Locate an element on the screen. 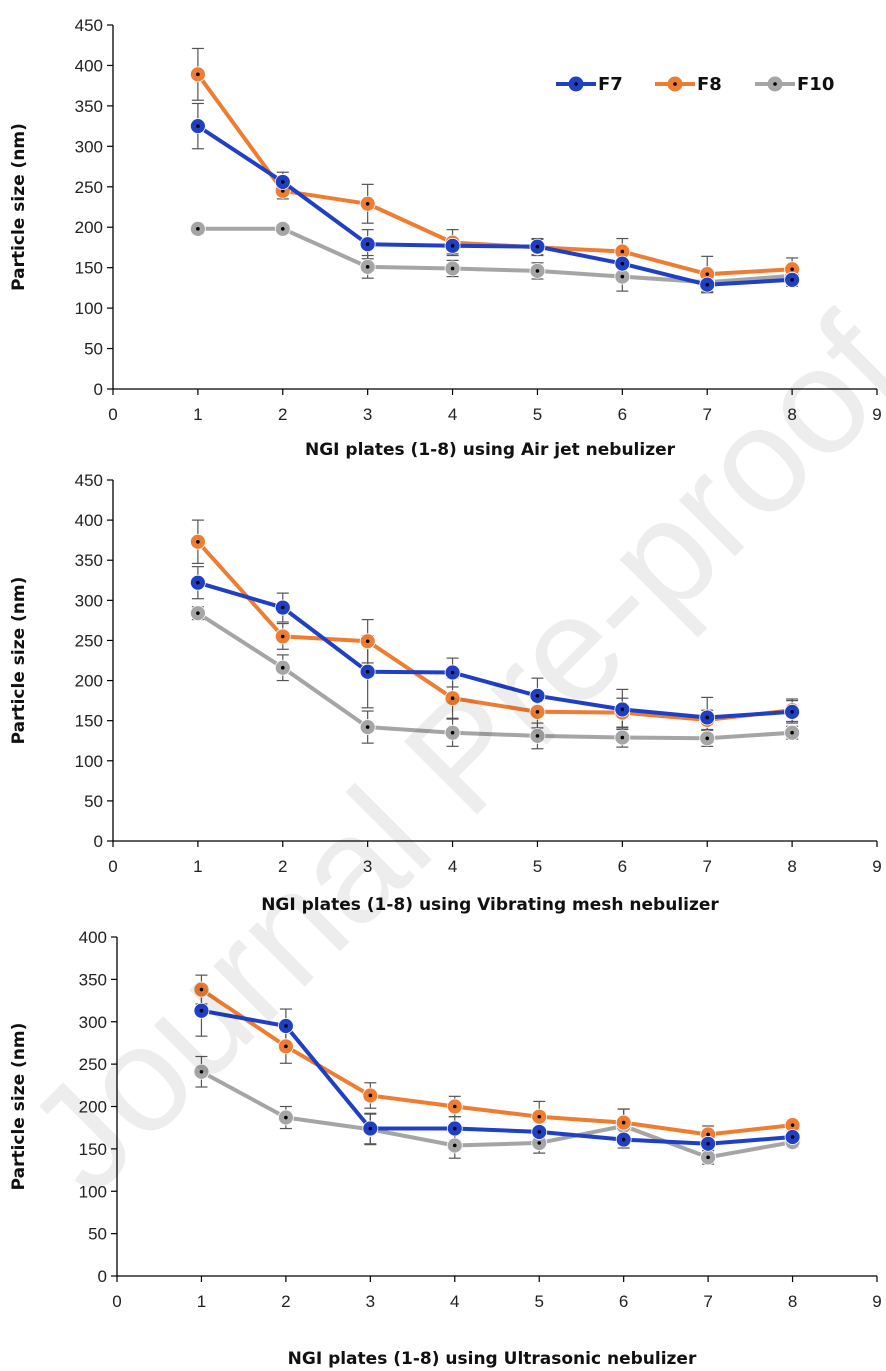  y-tick-label: 200 is located at coordinates (93, 1107).